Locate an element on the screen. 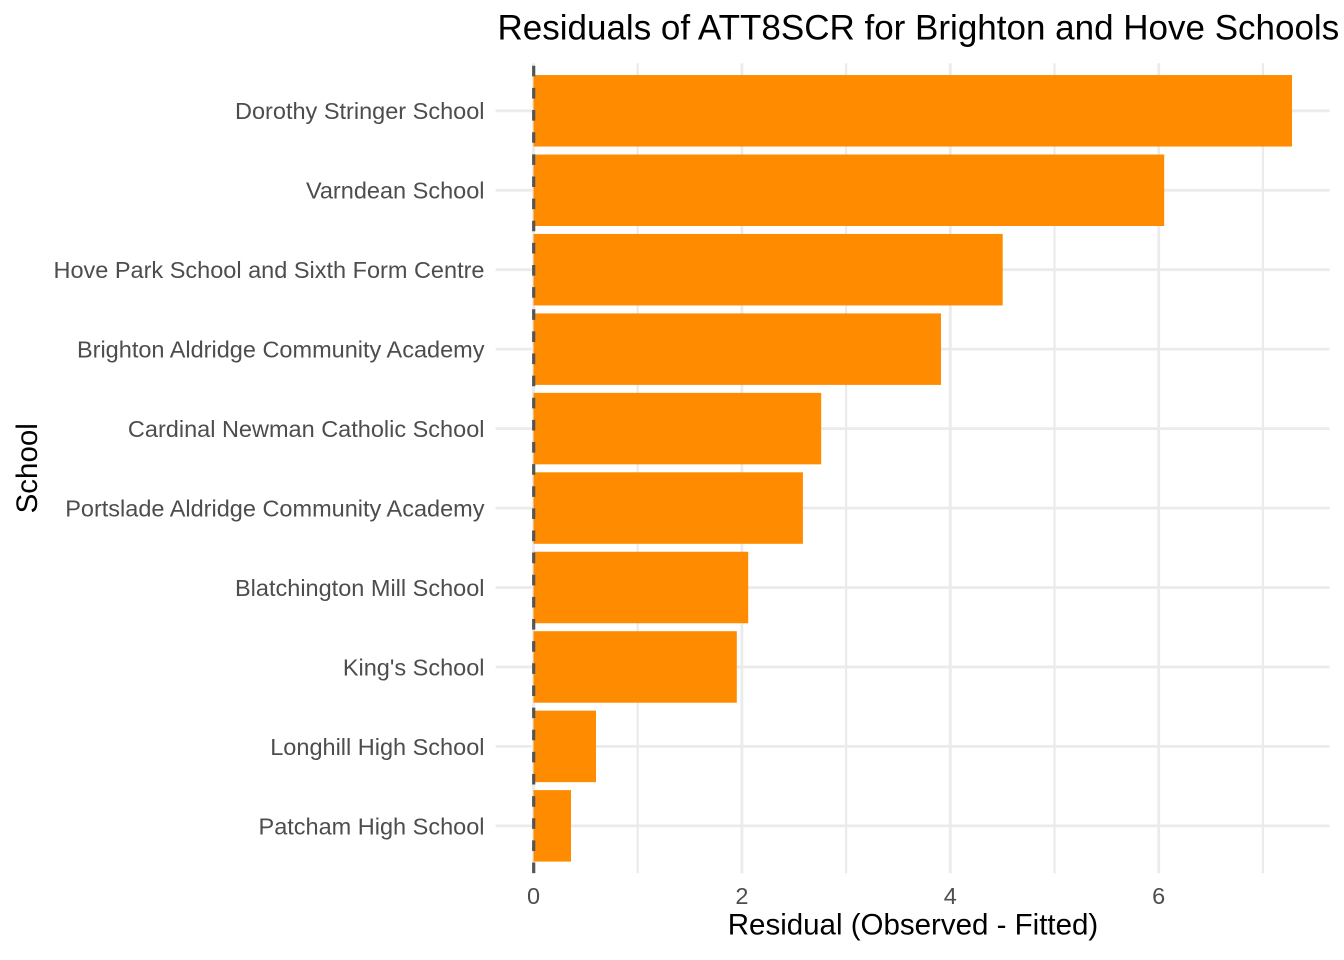 The width and height of the screenshot is (1344, 960). svg-text:Hove Park School and Sixth For: Hove Park School and Sixth Form Centre is located at coordinates (268, 270).